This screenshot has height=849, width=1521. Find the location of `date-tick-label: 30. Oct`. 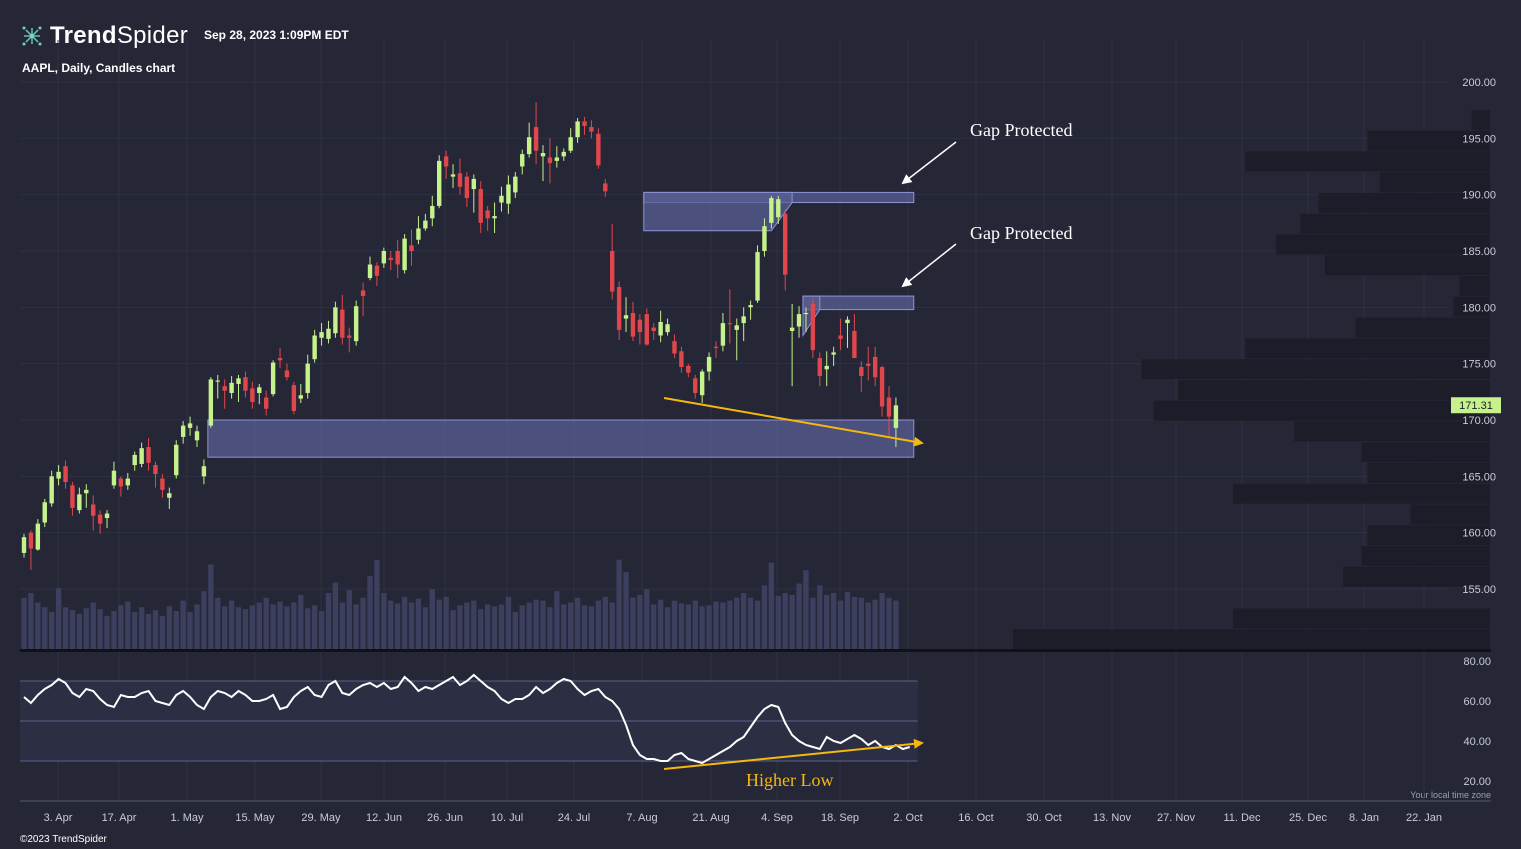

date-tick-label: 30. Oct is located at coordinates (1043, 818).